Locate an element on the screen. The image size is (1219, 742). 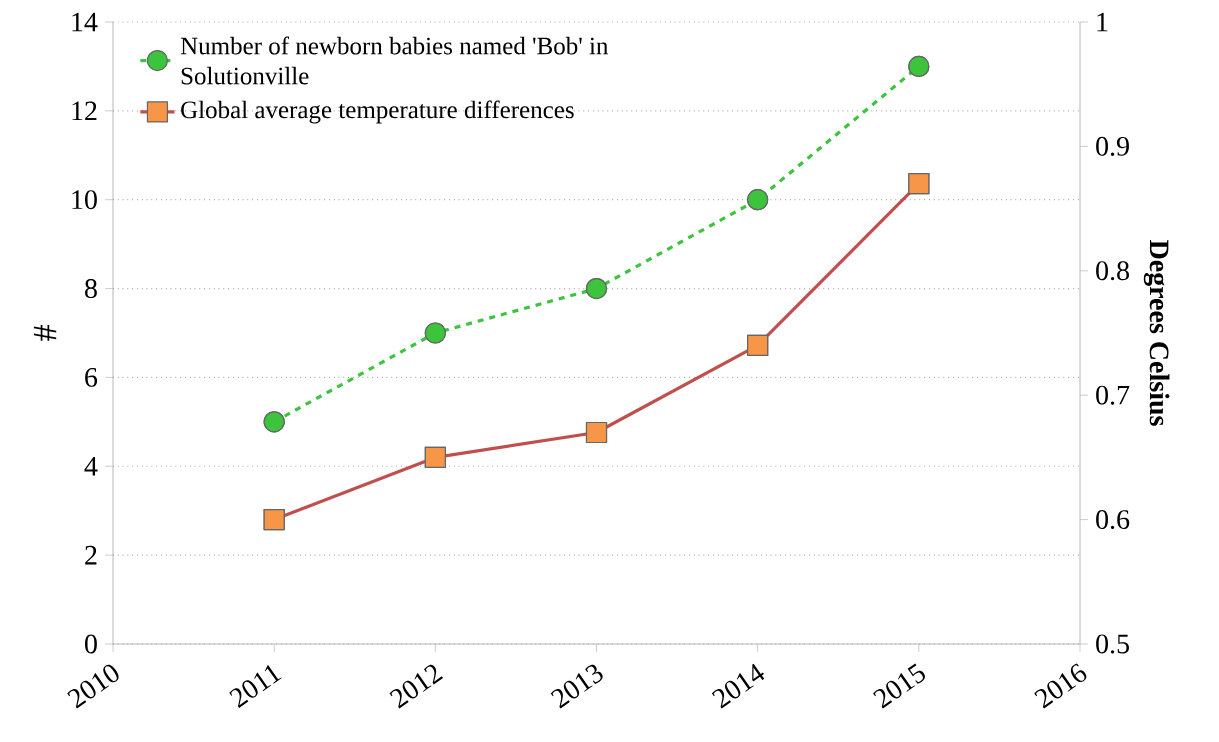
y2-tick-label: 0.9 is located at coordinates (1112, 146).